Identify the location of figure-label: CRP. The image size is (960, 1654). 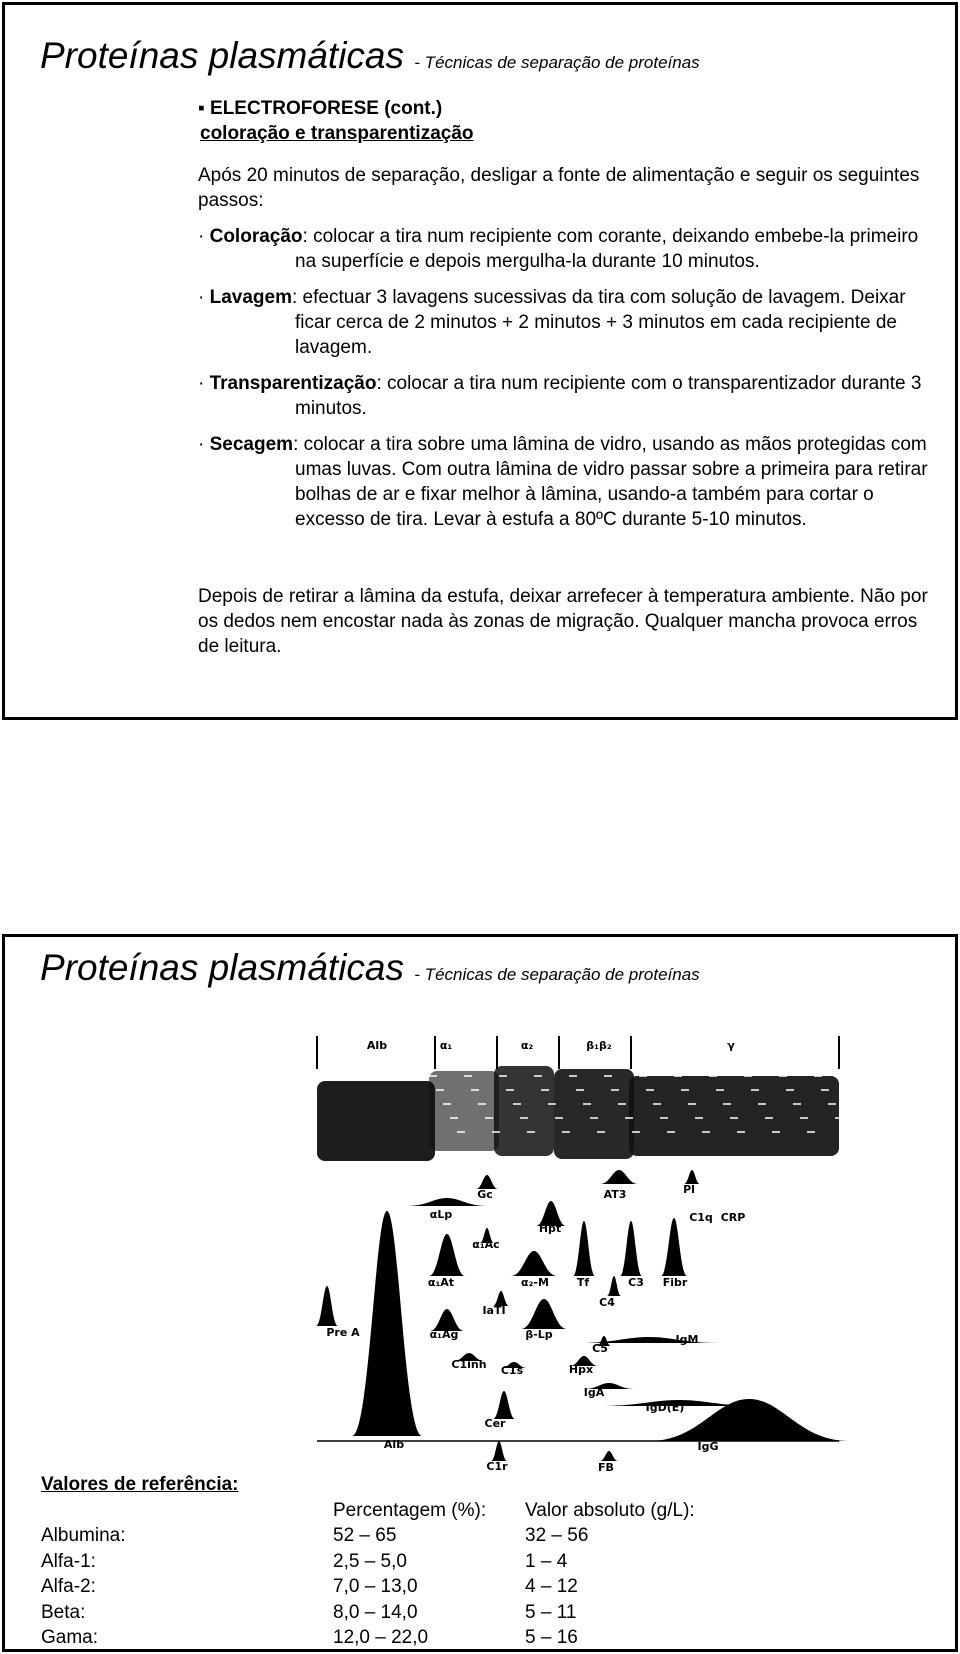
(733, 1217).